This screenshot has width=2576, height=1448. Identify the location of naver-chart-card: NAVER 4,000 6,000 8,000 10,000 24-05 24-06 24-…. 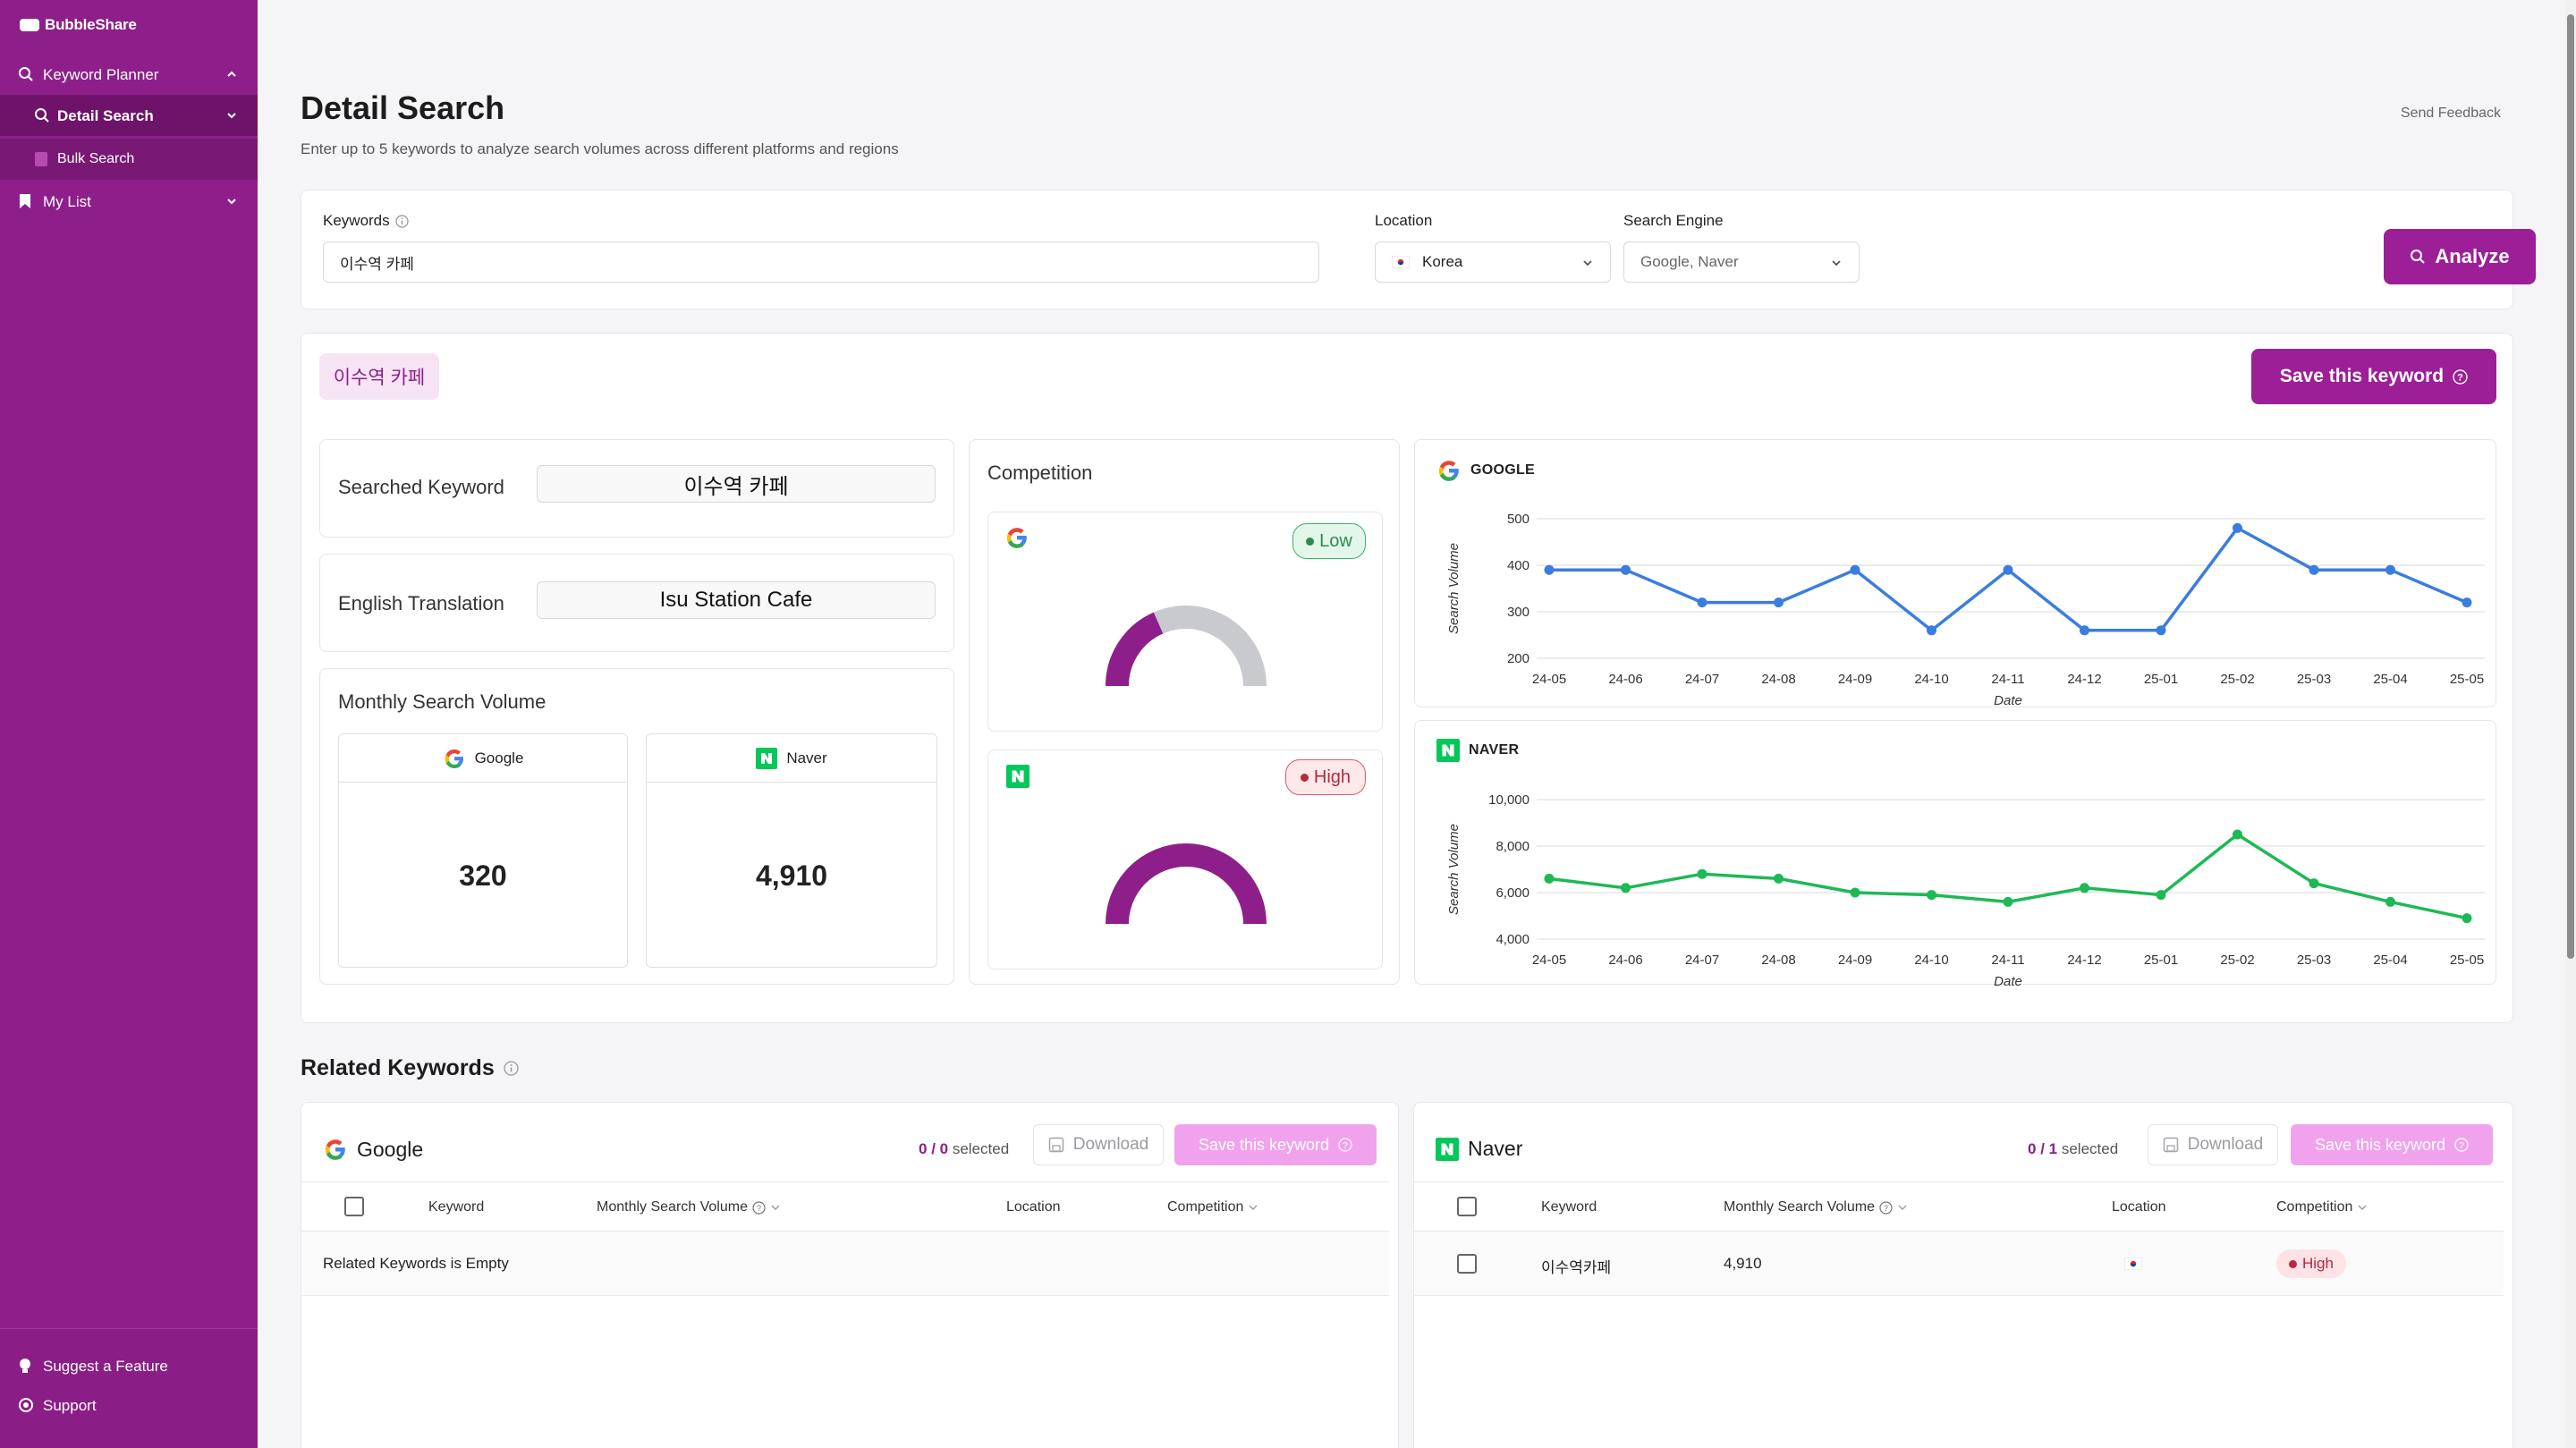
(1955, 853).